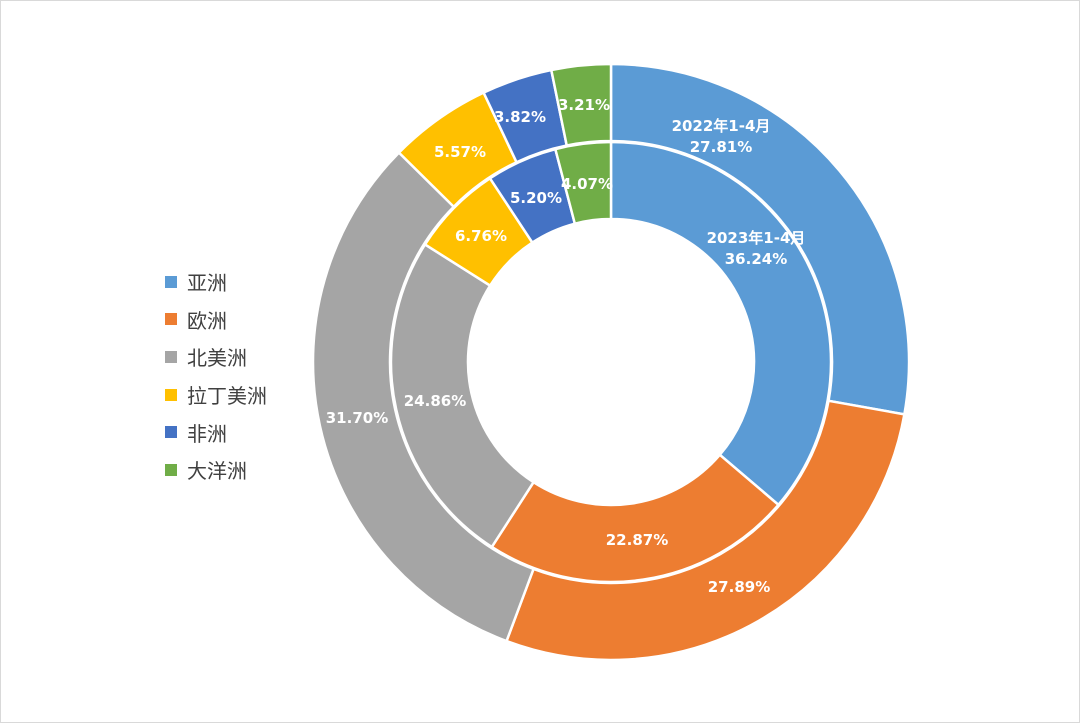 Image resolution: width=1080 pixels, height=723 pixels. I want to click on inner-ring-label-0: 2023年1-4月 36.24%, so click(756, 248).